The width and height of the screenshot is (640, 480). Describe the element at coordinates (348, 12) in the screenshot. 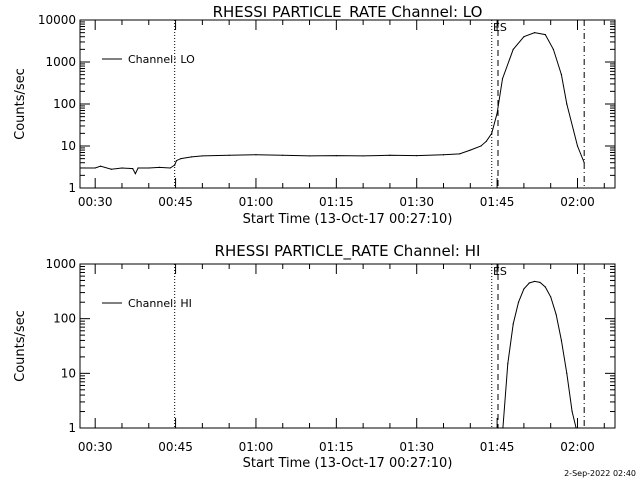

I see `chart-title: RHESSI PARTICLE_RATE Channel: LO` at that location.